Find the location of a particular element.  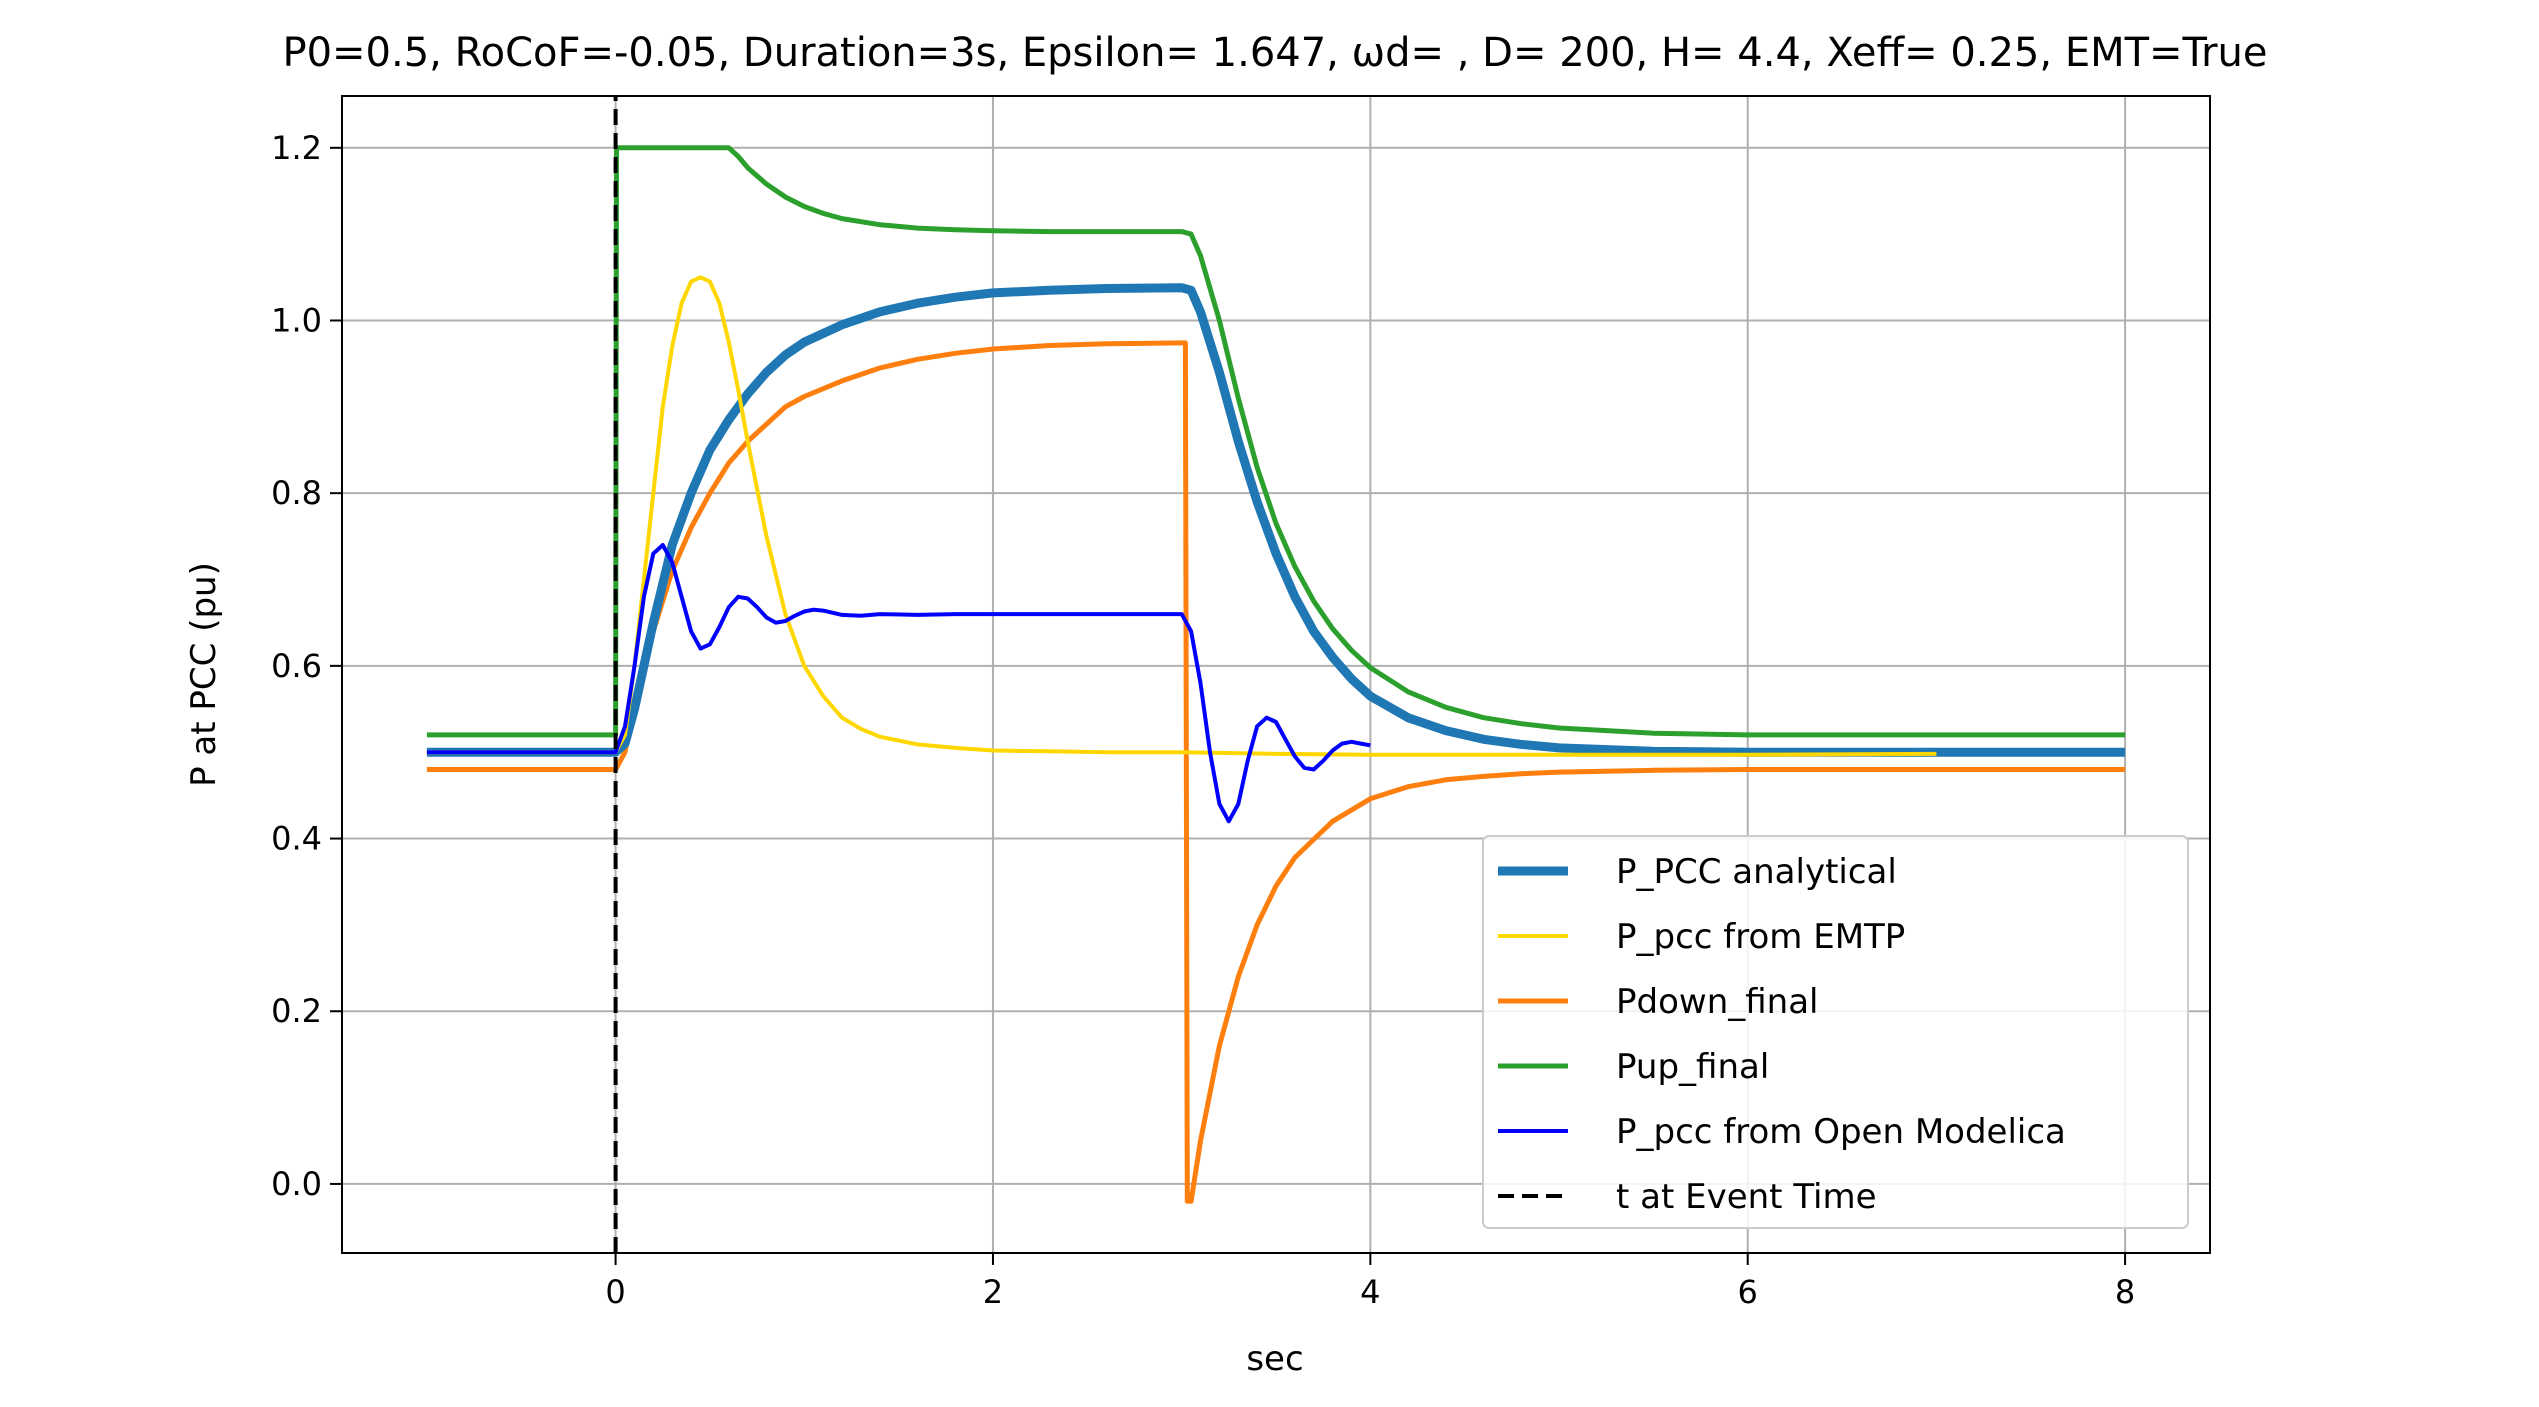

y-axis-label: P at PCC (pu) is located at coordinates (204, 674).